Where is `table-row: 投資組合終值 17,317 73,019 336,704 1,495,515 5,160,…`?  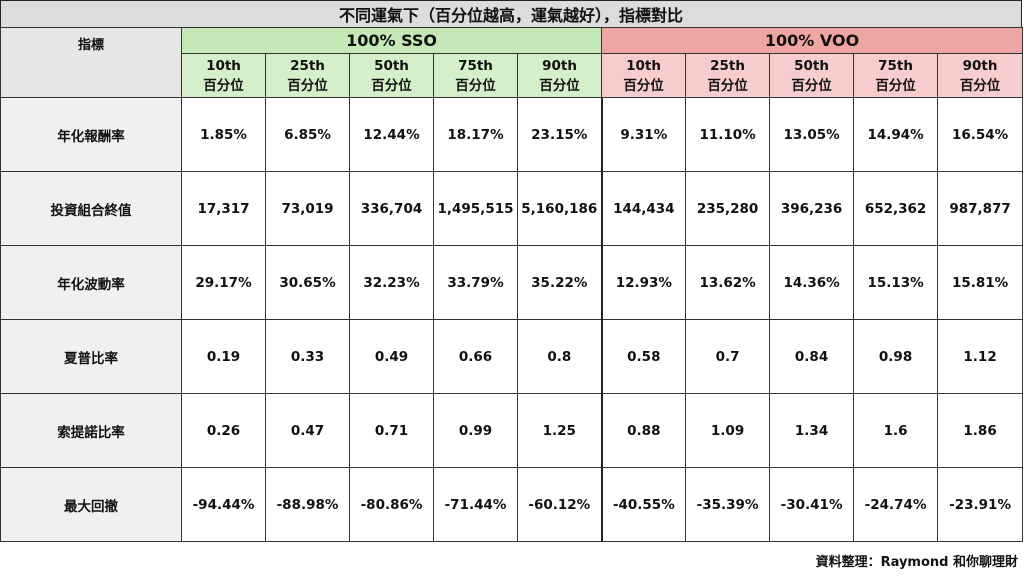 table-row: 投資組合終值 17,317 73,019 336,704 1,495,515 5,160,… is located at coordinates (512, 208).